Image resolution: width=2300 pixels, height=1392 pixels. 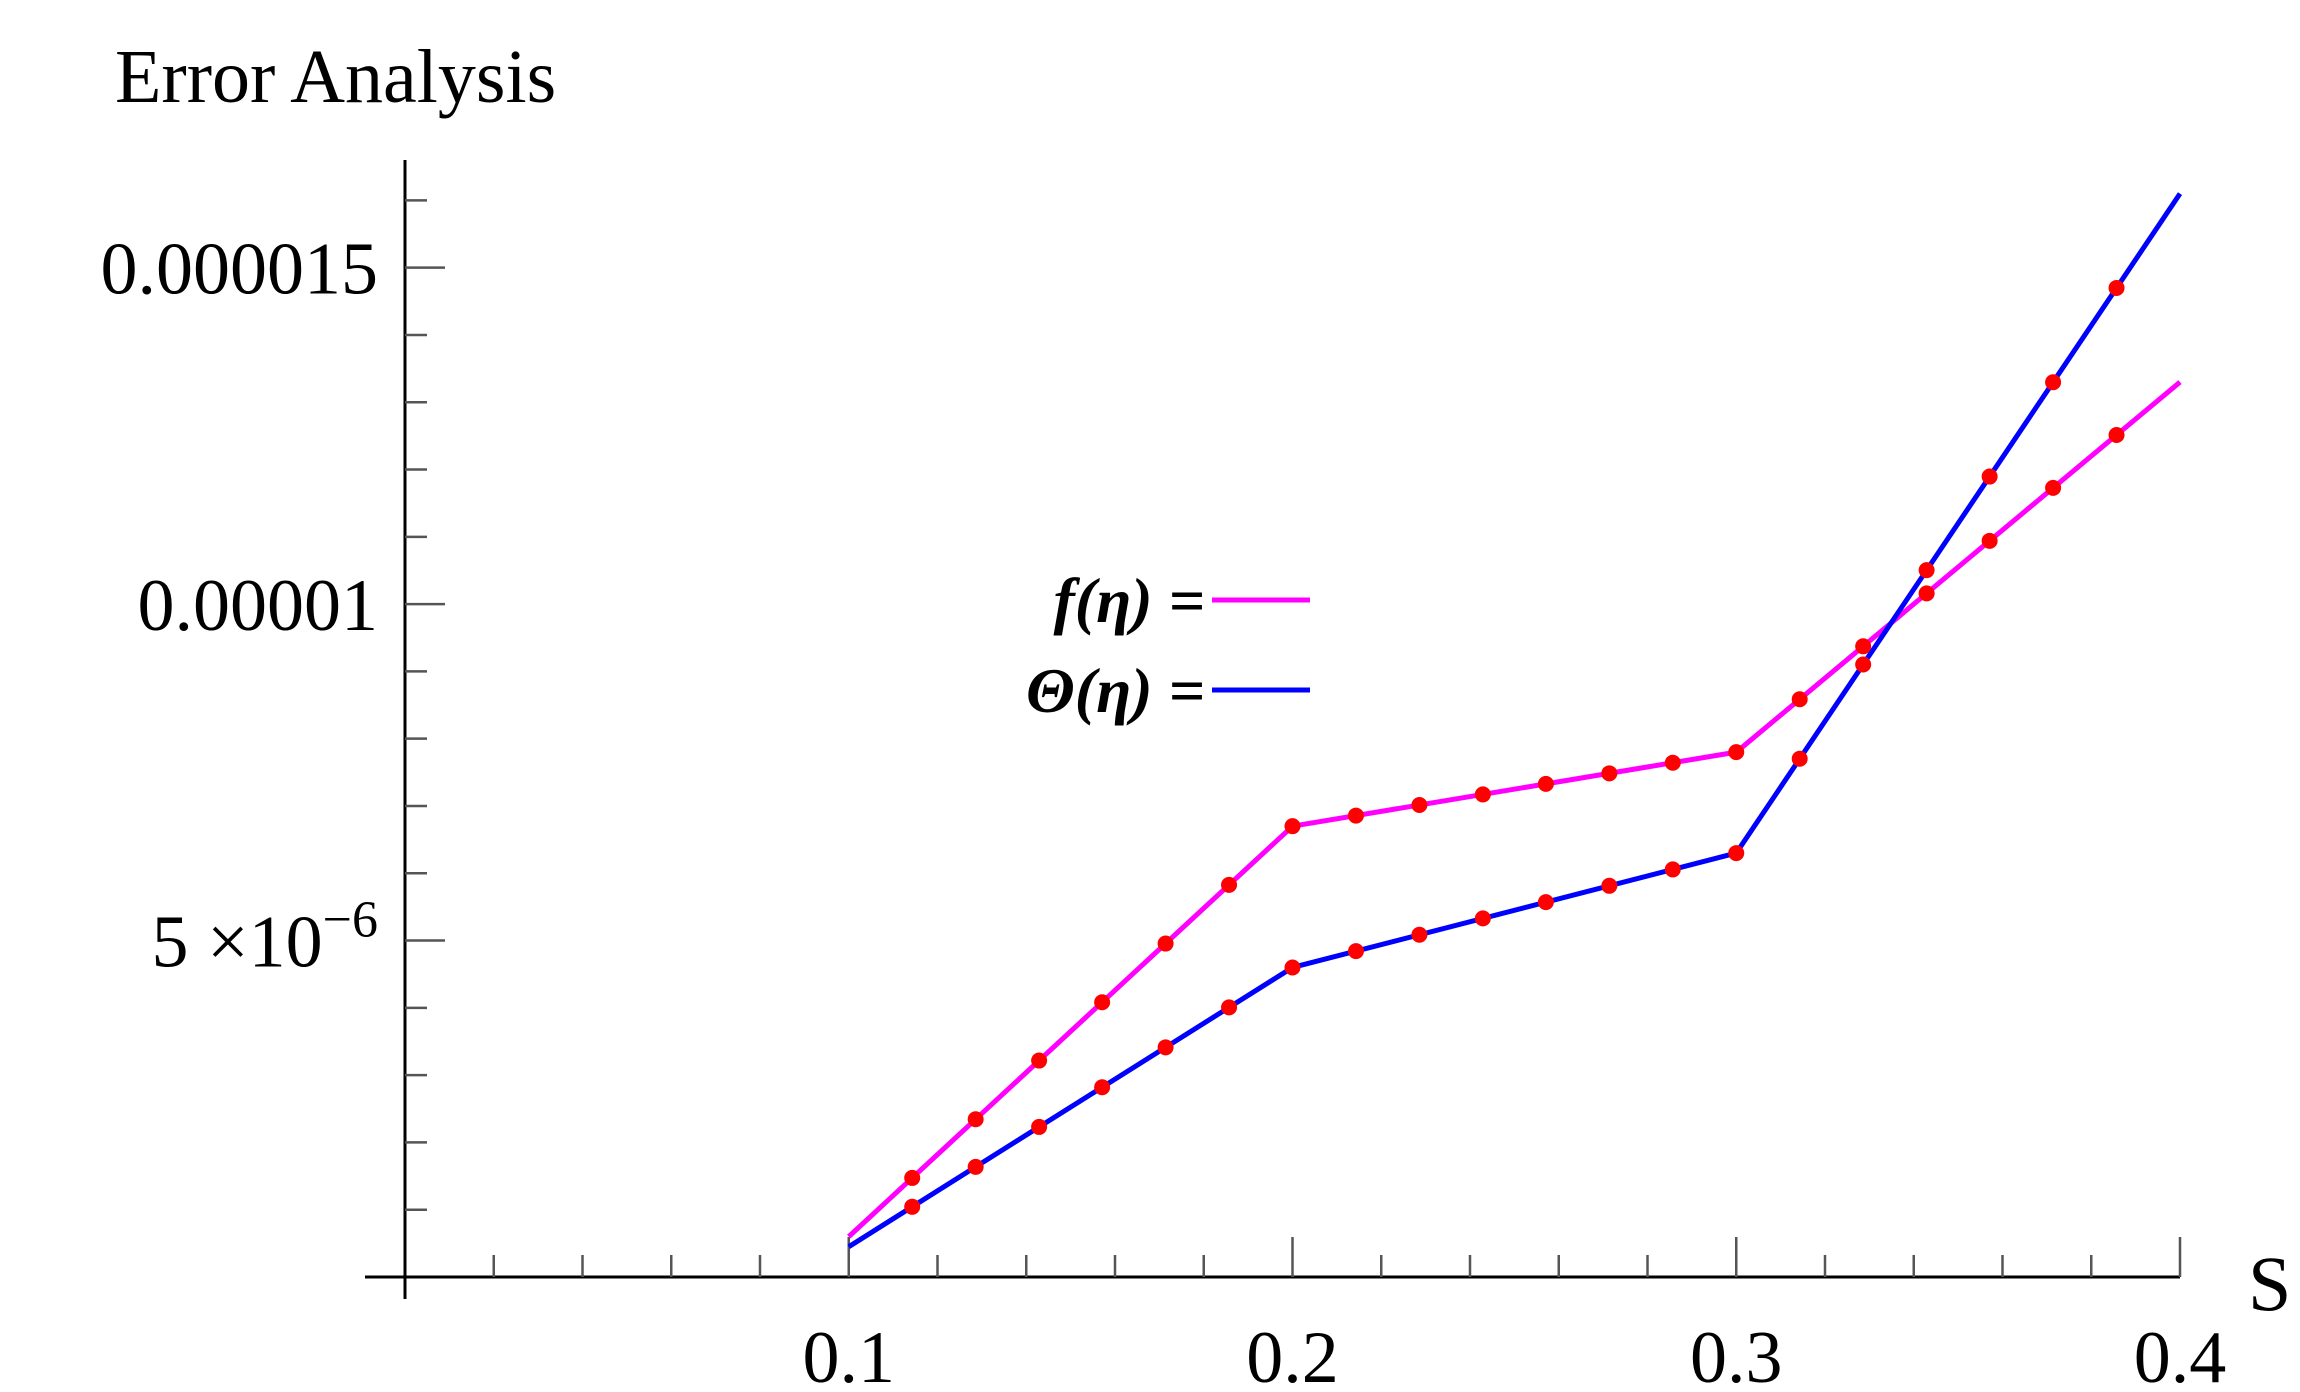 What do you see at coordinates (264, 938) in the screenshot?
I see `y-tick-label: 5 ×10⁻⁶` at bounding box center [264, 938].